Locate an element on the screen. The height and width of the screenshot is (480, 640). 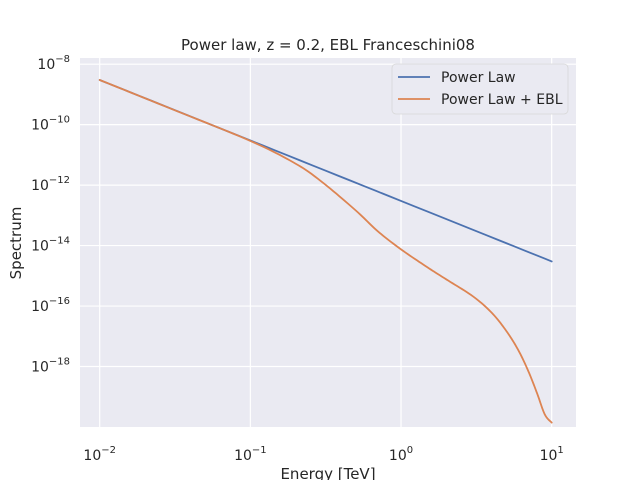
x-tick-label: 10⁻² is located at coordinates (99, 454).